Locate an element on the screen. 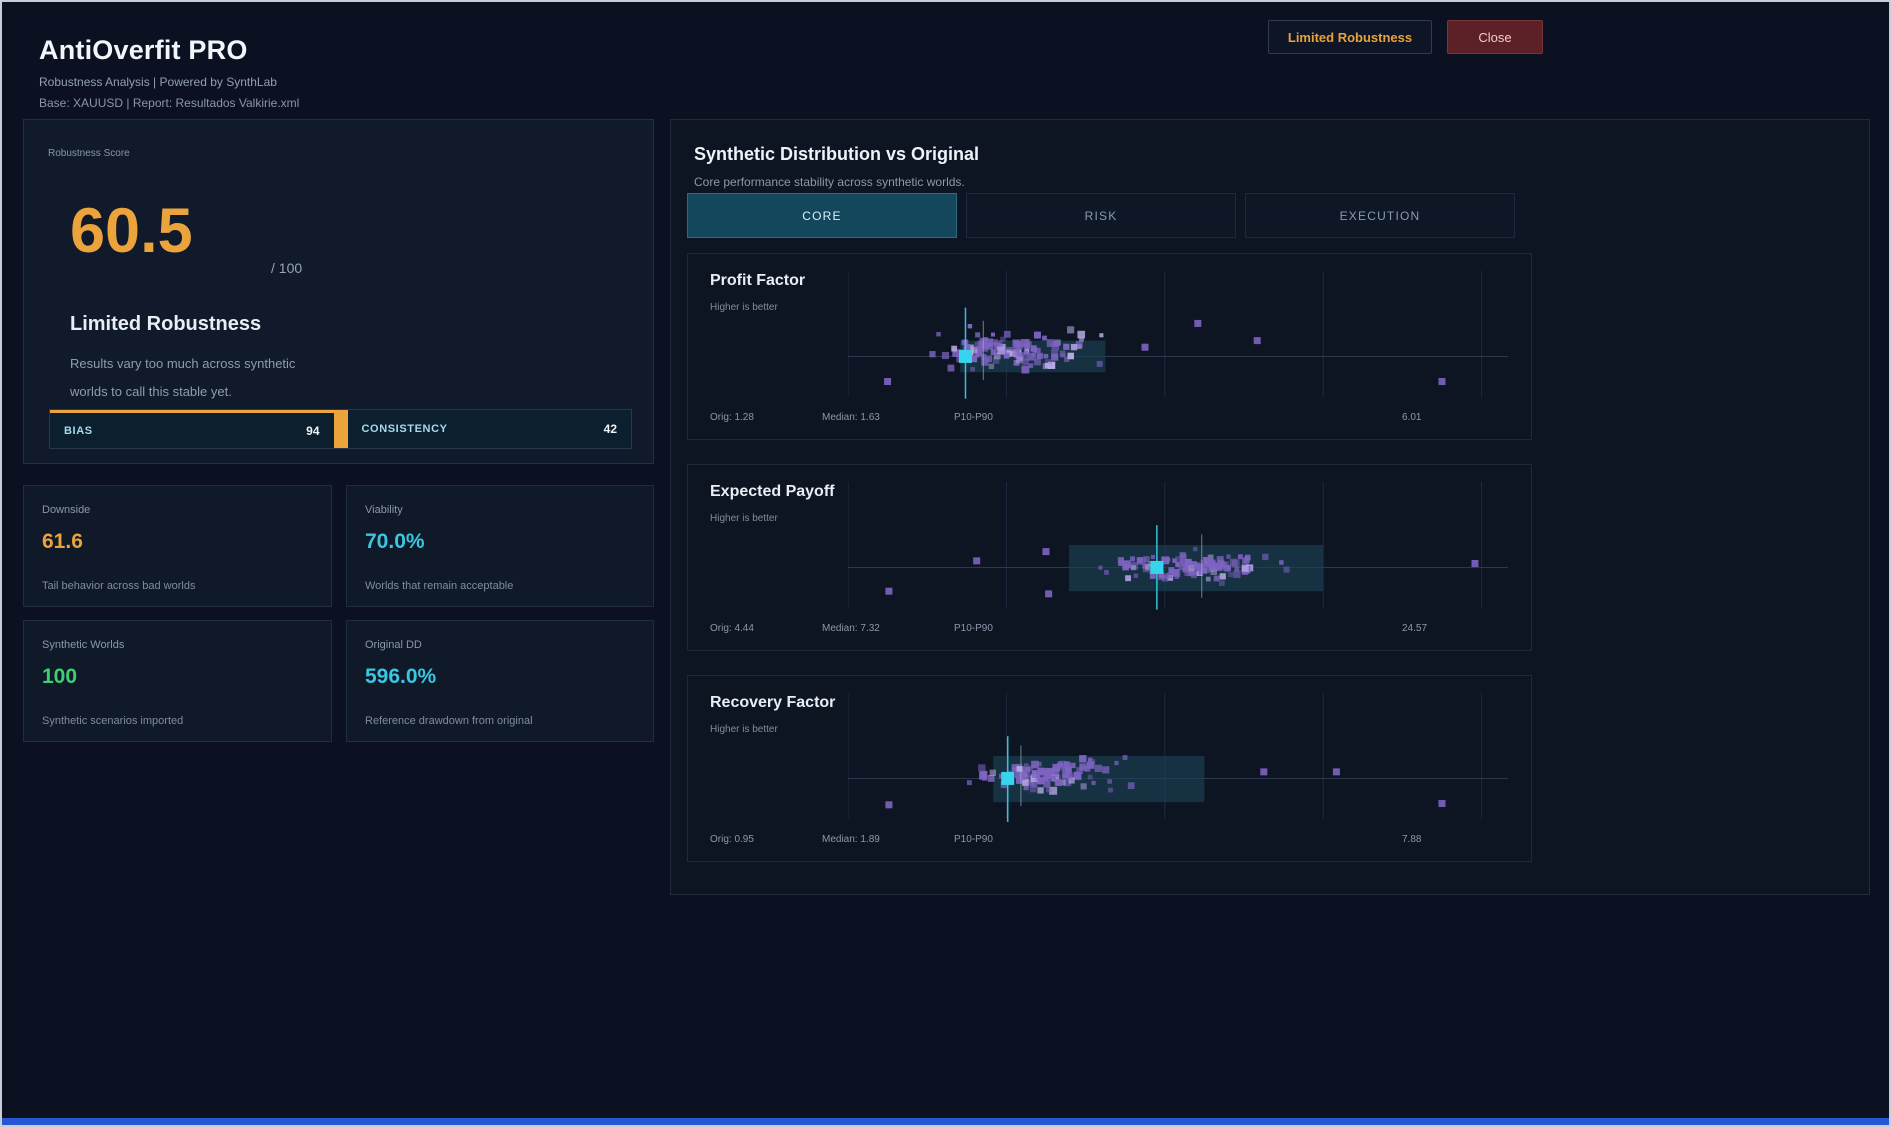  bias-value: 94 is located at coordinates (313, 430).